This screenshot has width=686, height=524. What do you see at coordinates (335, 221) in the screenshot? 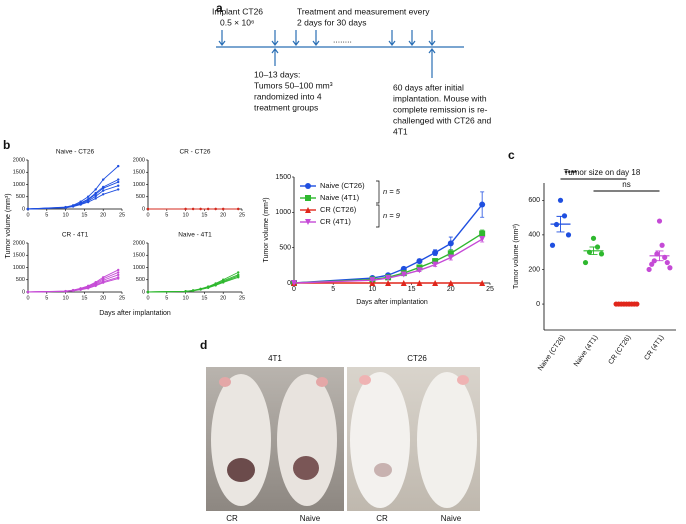
I see `legend-label: CR (4T1)` at bounding box center [335, 221].